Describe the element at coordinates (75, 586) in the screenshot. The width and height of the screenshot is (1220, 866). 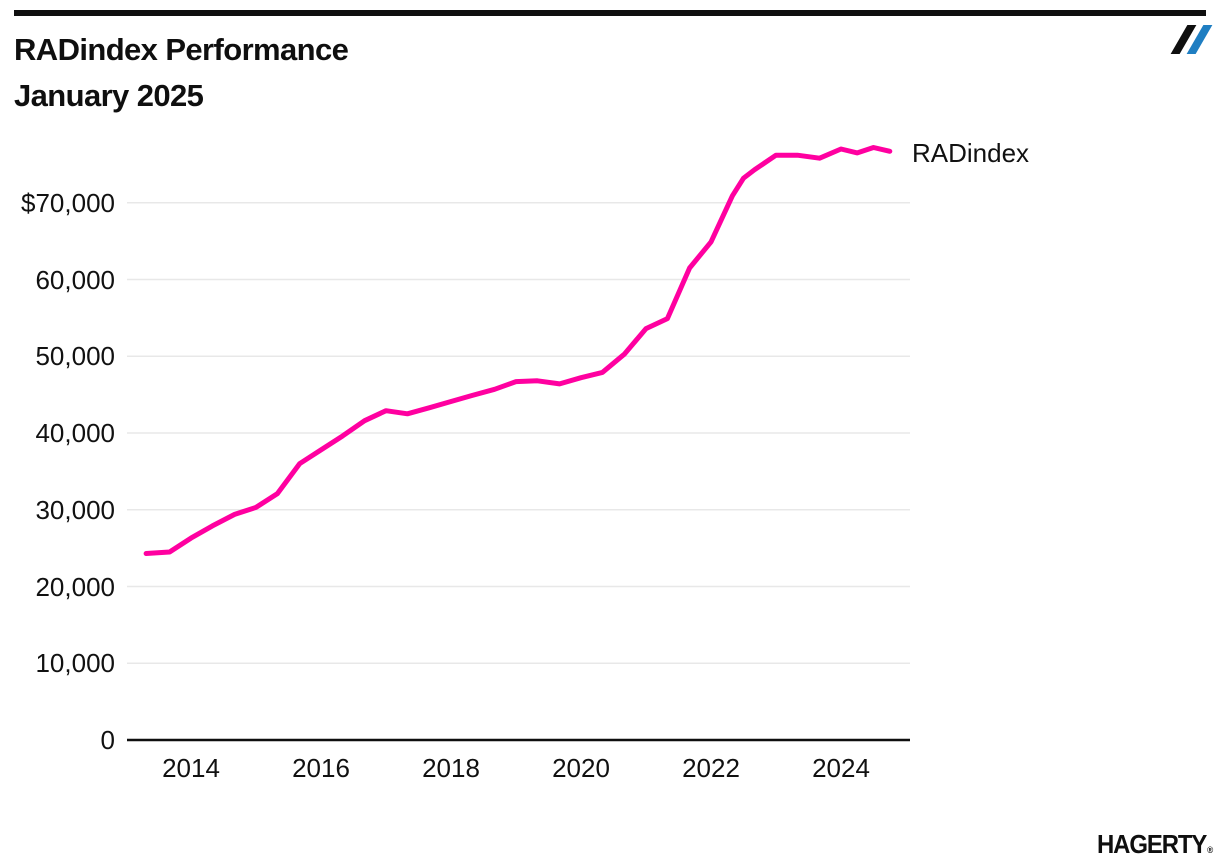
I see `y-axis-tick-label: 20,000` at that location.